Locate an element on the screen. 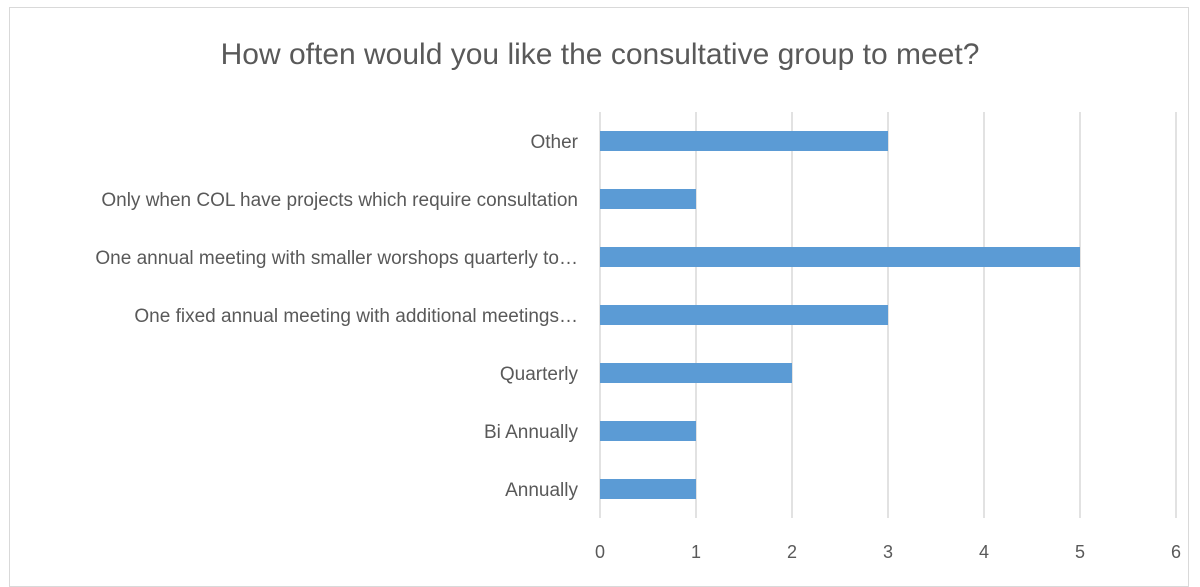 The image size is (1200, 587). x-tick-labels: 0 1 2 3 4 5 6 is located at coordinates (888, 552).